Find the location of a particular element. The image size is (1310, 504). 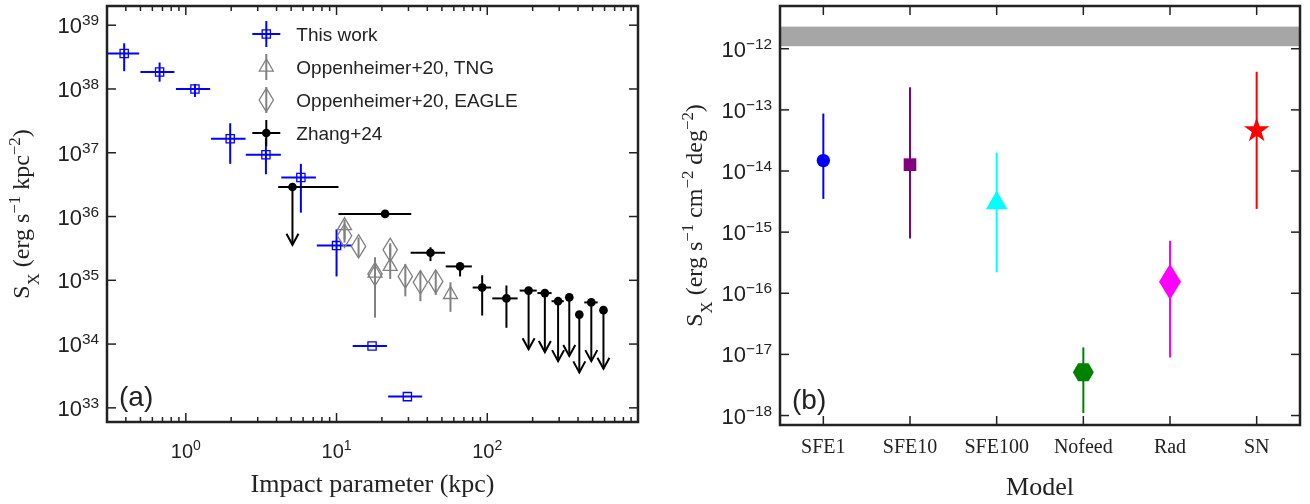

y-tick-label: 10$^{34}$ is located at coordinates (78, 343).